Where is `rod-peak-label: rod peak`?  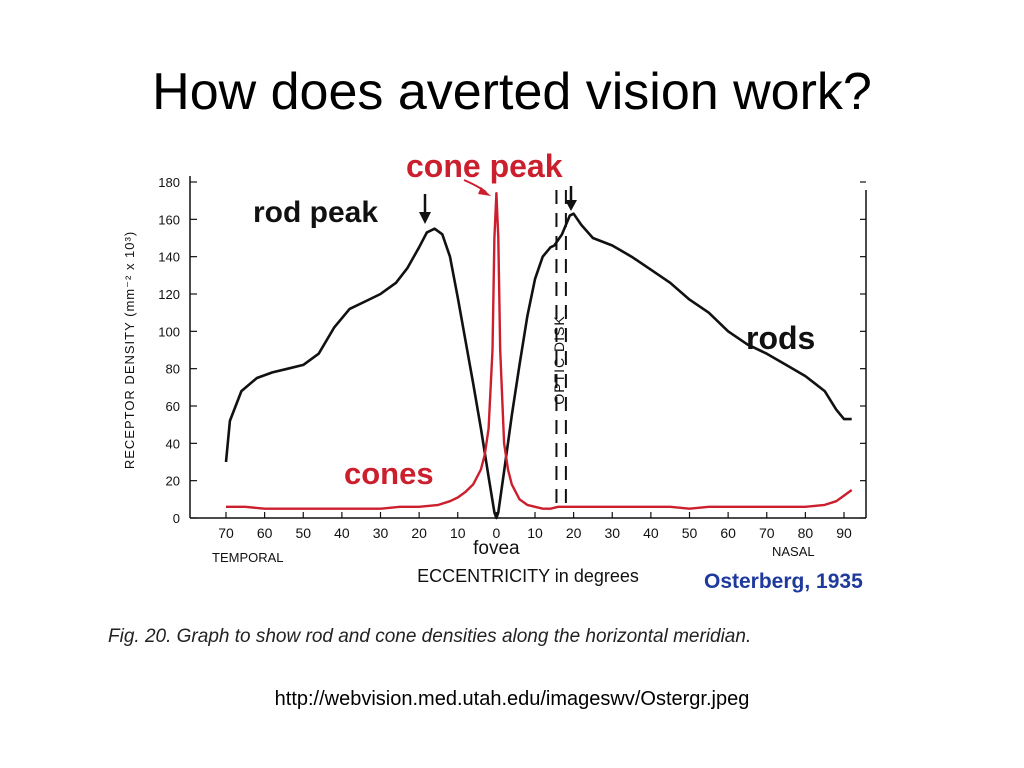
rod-peak-label: rod peak is located at coordinates (315, 212).